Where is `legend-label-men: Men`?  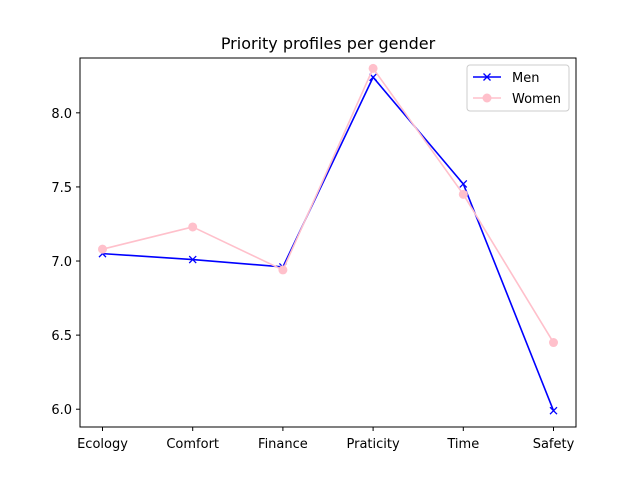 legend-label-men: Men is located at coordinates (525, 78).